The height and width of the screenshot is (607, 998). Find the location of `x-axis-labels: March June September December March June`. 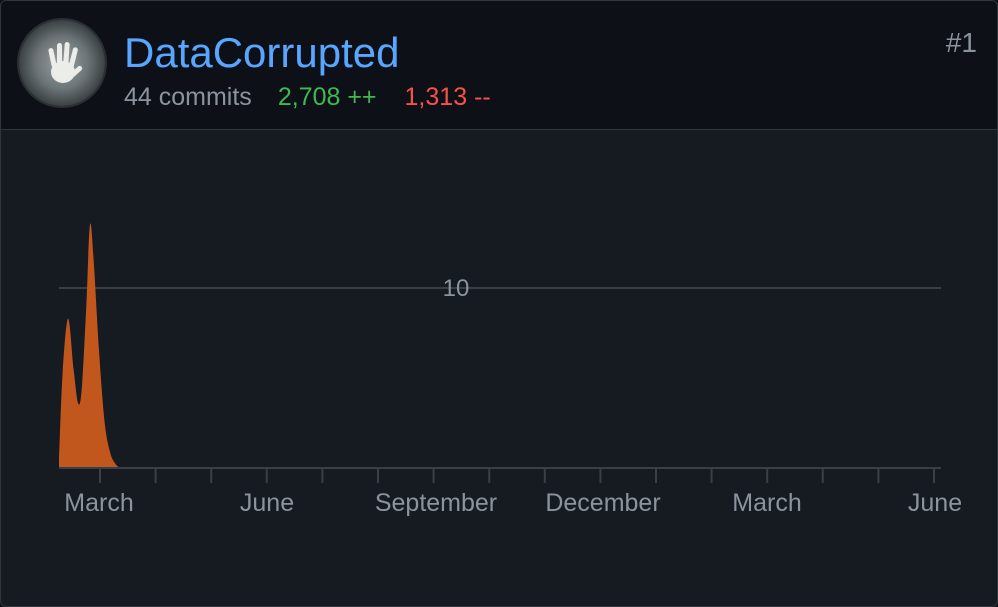

x-axis-labels: March June September December March June is located at coordinates (513, 503).